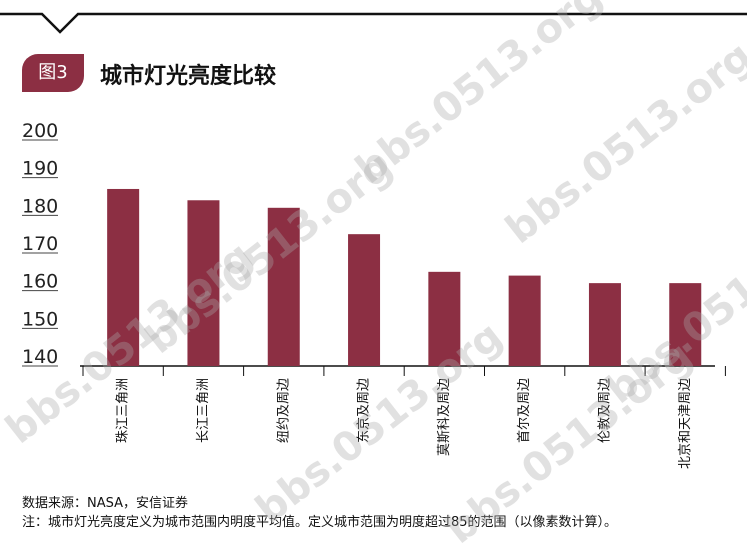 This screenshot has height=557, width=747. I want to click on y-tick-label: 170, so click(40, 244).